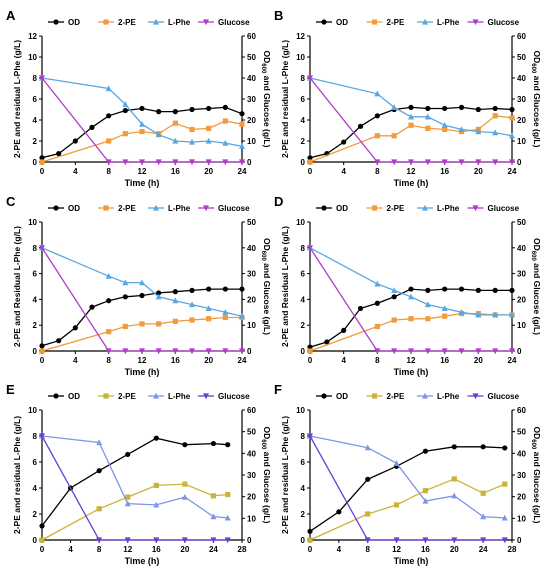 The width and height of the screenshot is (550, 574). Describe the element at coordinates (512, 360) in the screenshot. I see `x-tick-label: 24` at that location.